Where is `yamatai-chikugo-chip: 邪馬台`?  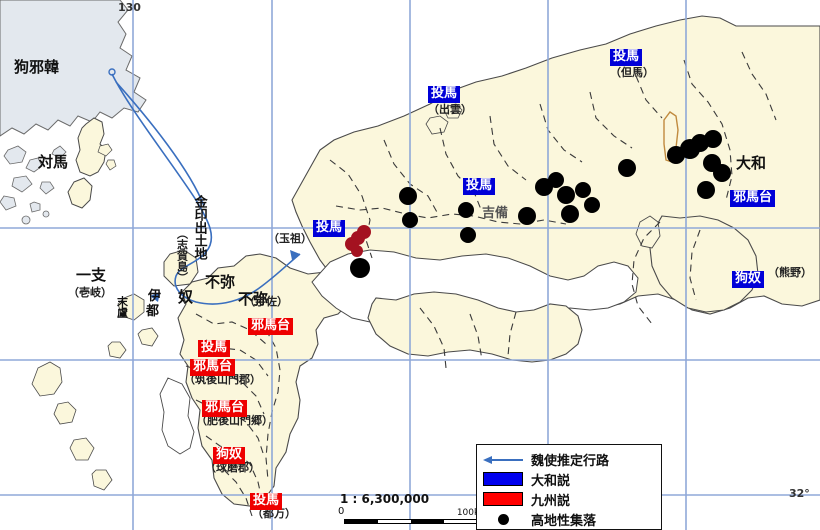 yamatai-chikugo-chip: 邪馬台 is located at coordinates (213, 367).